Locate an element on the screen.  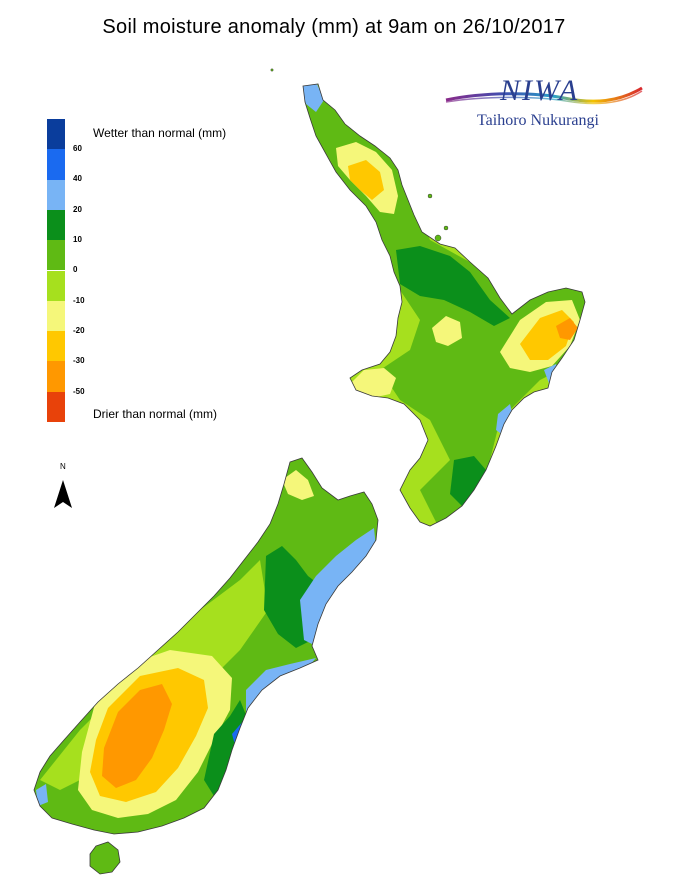
stewart-island is located at coordinates (105, 858).